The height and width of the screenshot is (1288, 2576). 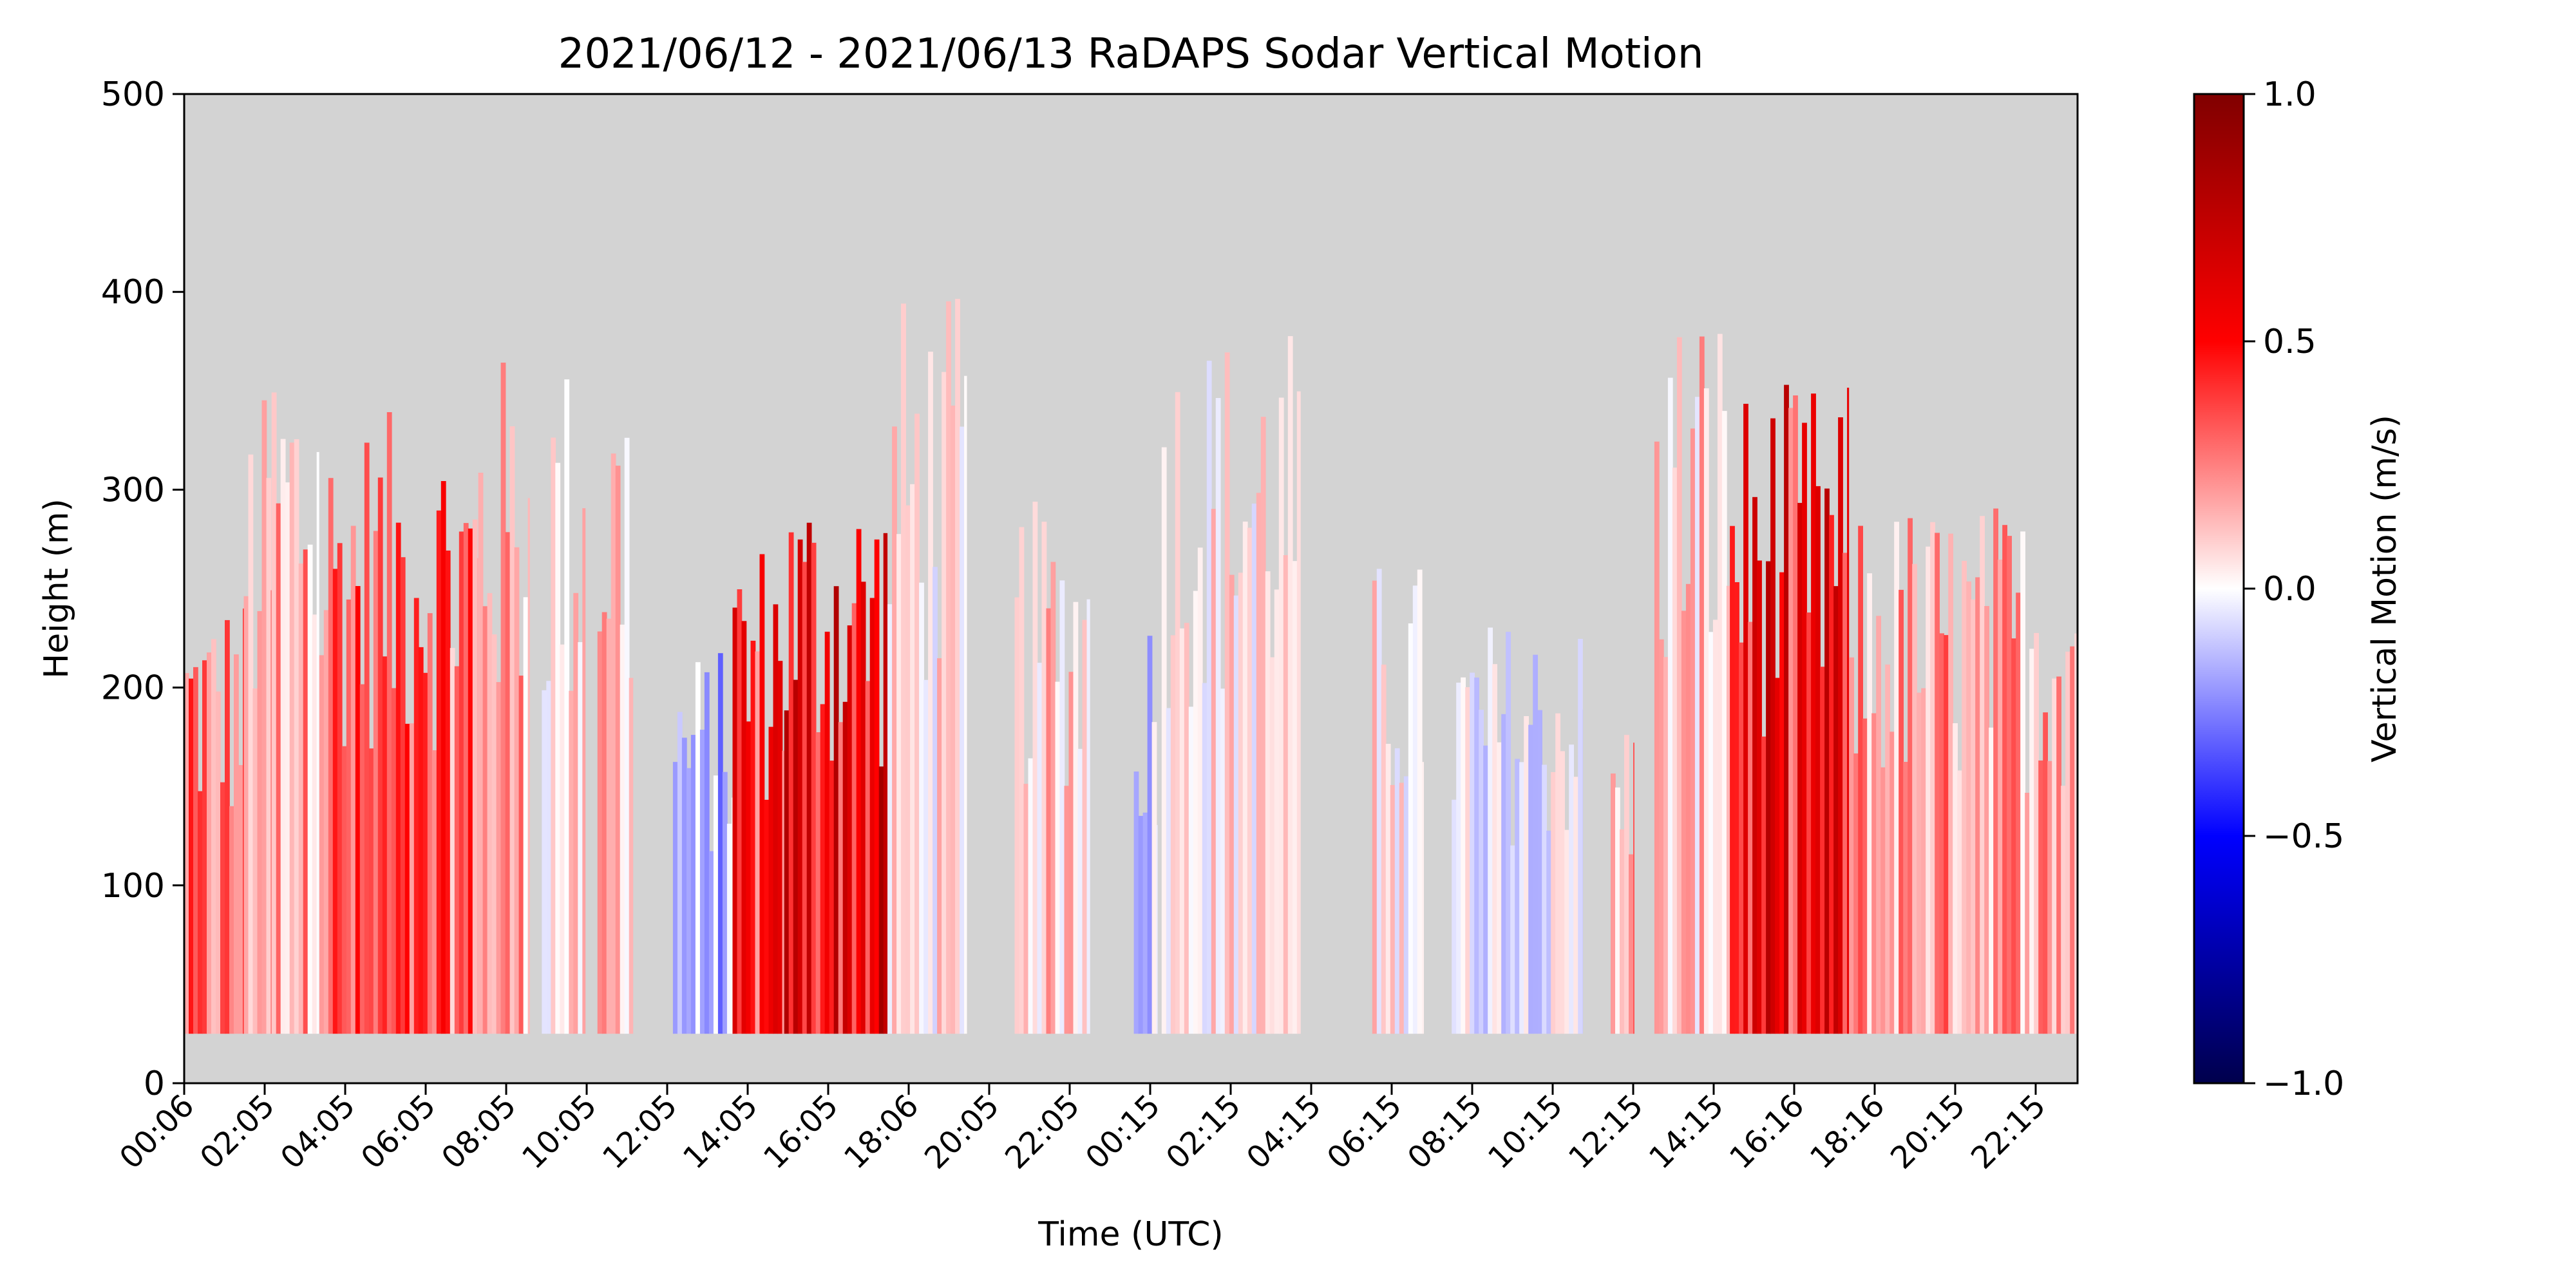 What do you see at coordinates (1606, 1132) in the screenshot?
I see `x-tick-label: 12:15` at bounding box center [1606, 1132].